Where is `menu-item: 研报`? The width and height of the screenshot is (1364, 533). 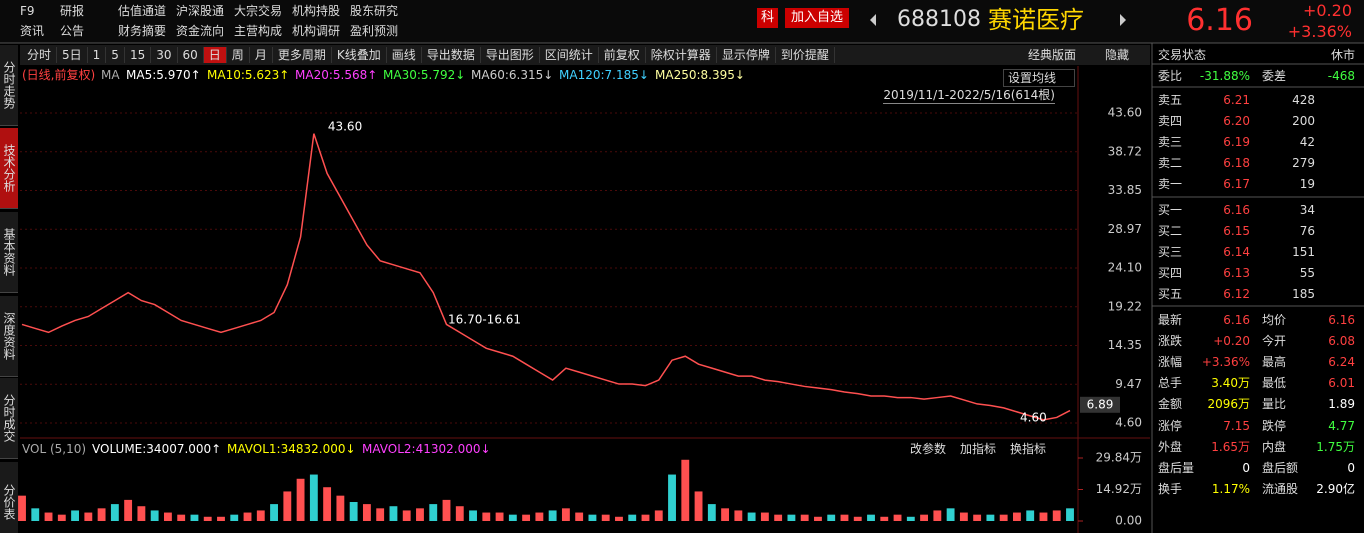
menu-item: 研报 is located at coordinates (72, 11).